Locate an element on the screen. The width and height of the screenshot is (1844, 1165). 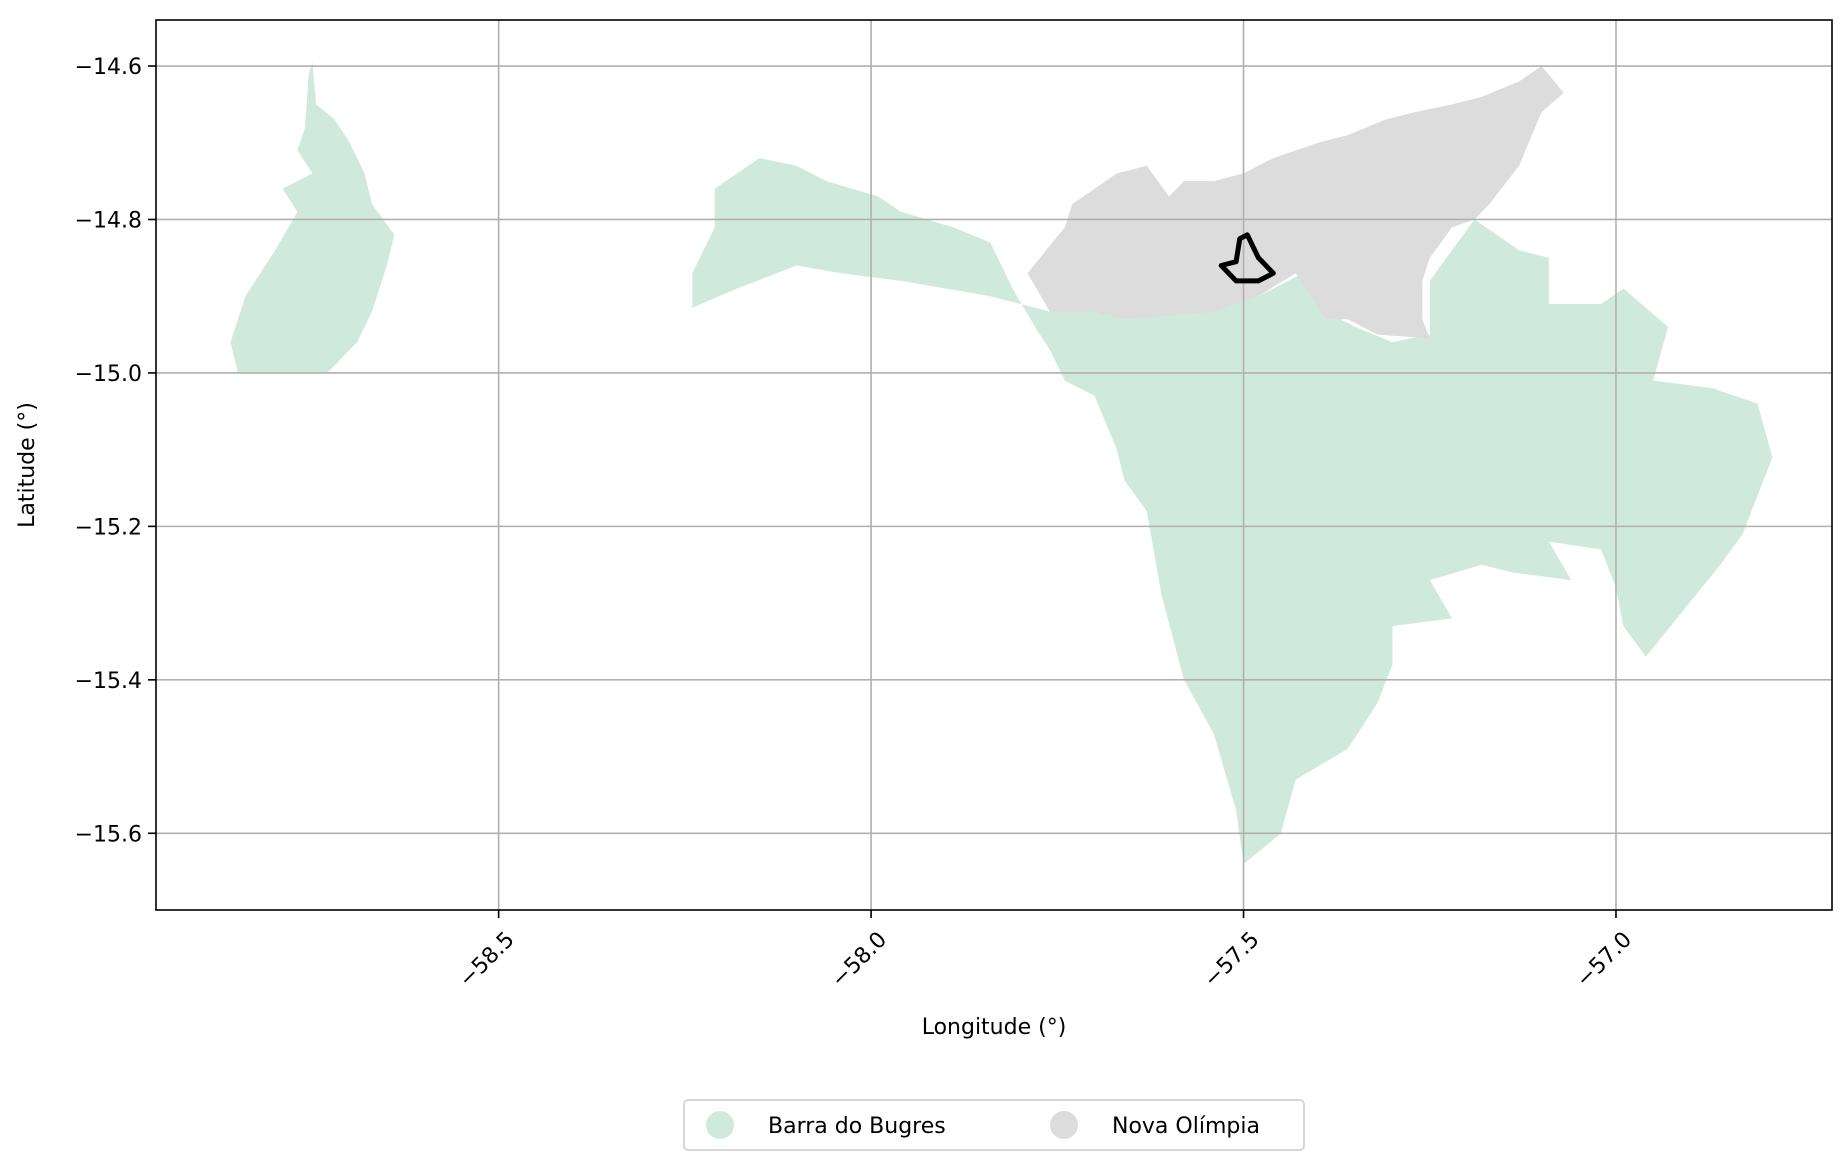
x-tick-label-1: −58.0 is located at coordinates (859, 959).